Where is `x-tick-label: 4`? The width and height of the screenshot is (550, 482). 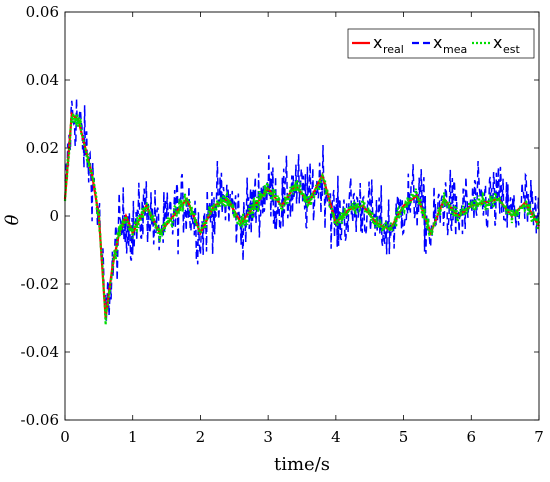 x-tick-label: 4 is located at coordinates (336, 437).